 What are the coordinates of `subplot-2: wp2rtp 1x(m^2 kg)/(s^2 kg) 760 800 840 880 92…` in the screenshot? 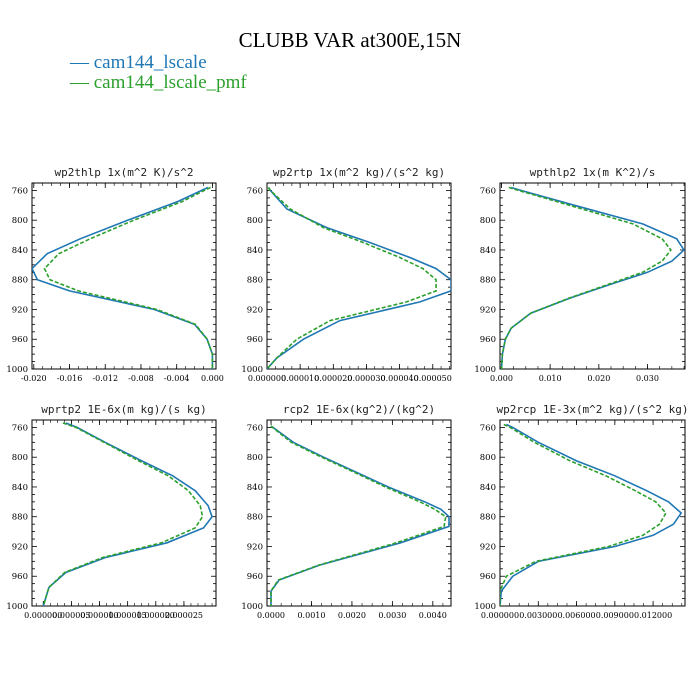 It's located at (346, 274).